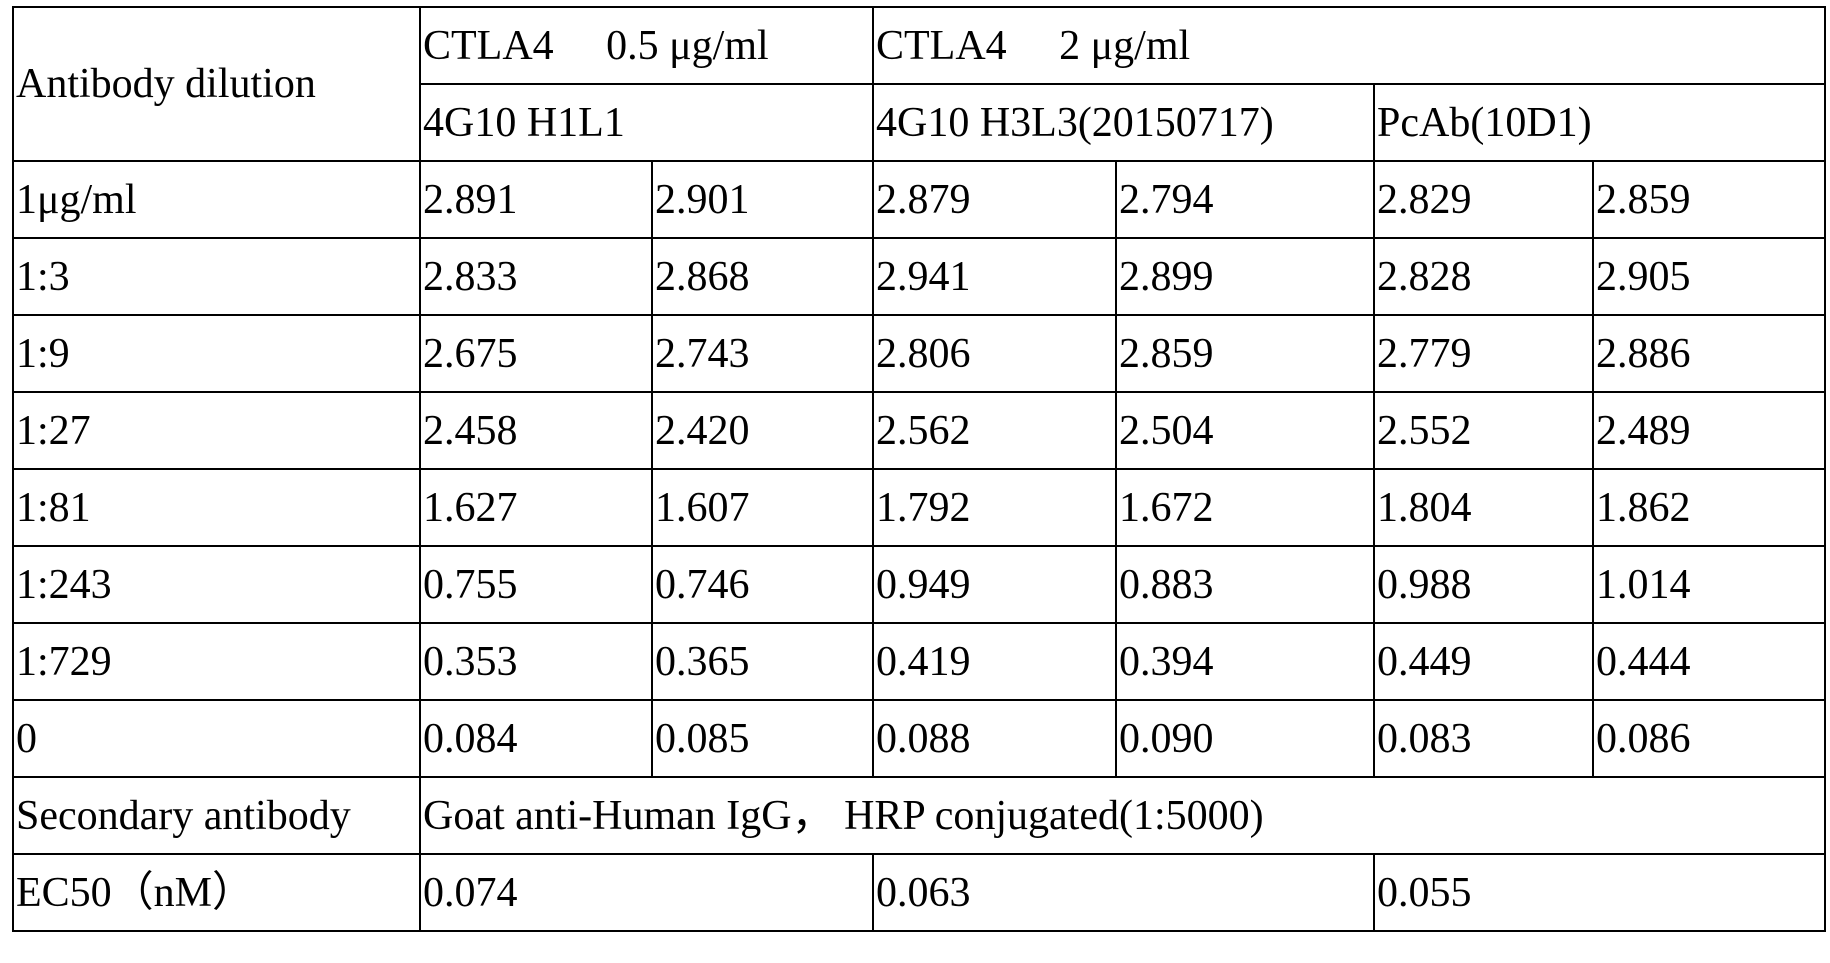  I want to click on secondary-label: Secondary antibody, so click(216, 815).